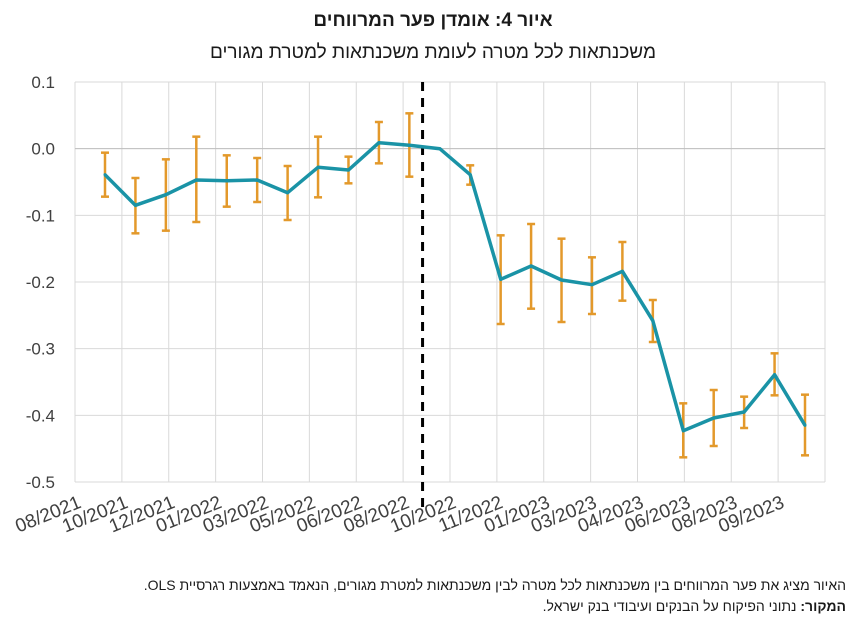  I want to click on chart-title: איור 4: אומדן פער המרווחים, so click(433, 20).